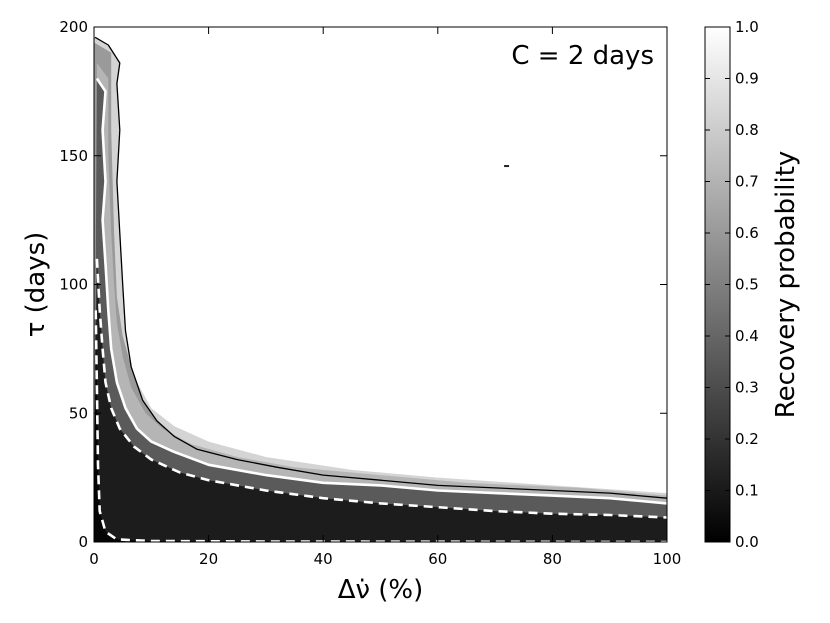 The width and height of the screenshot is (830, 623). I want to click on x-tick-label: 20, so click(208, 559).